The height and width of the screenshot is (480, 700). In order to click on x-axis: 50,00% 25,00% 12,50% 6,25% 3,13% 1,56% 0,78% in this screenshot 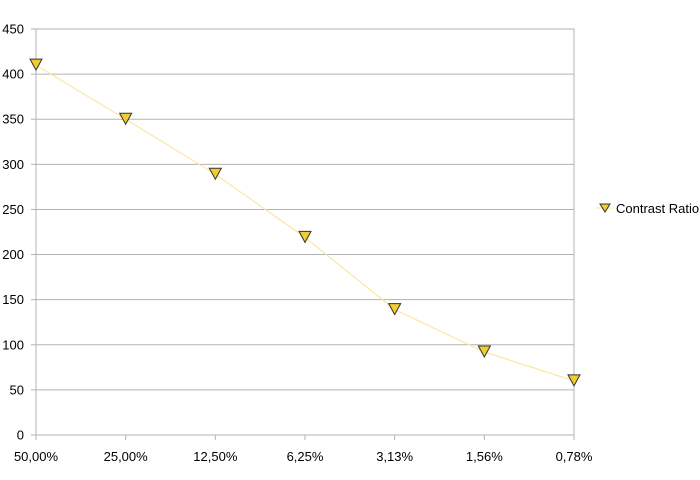, I will do `click(303, 449)`.